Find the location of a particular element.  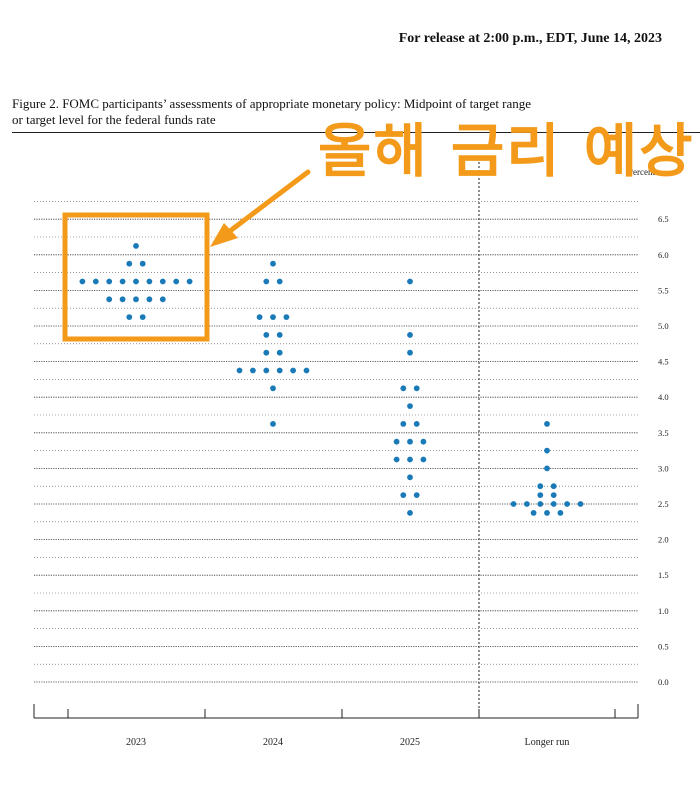

x-tick-labels: 2023 2024 2025 Longer run is located at coordinates (347, 742).